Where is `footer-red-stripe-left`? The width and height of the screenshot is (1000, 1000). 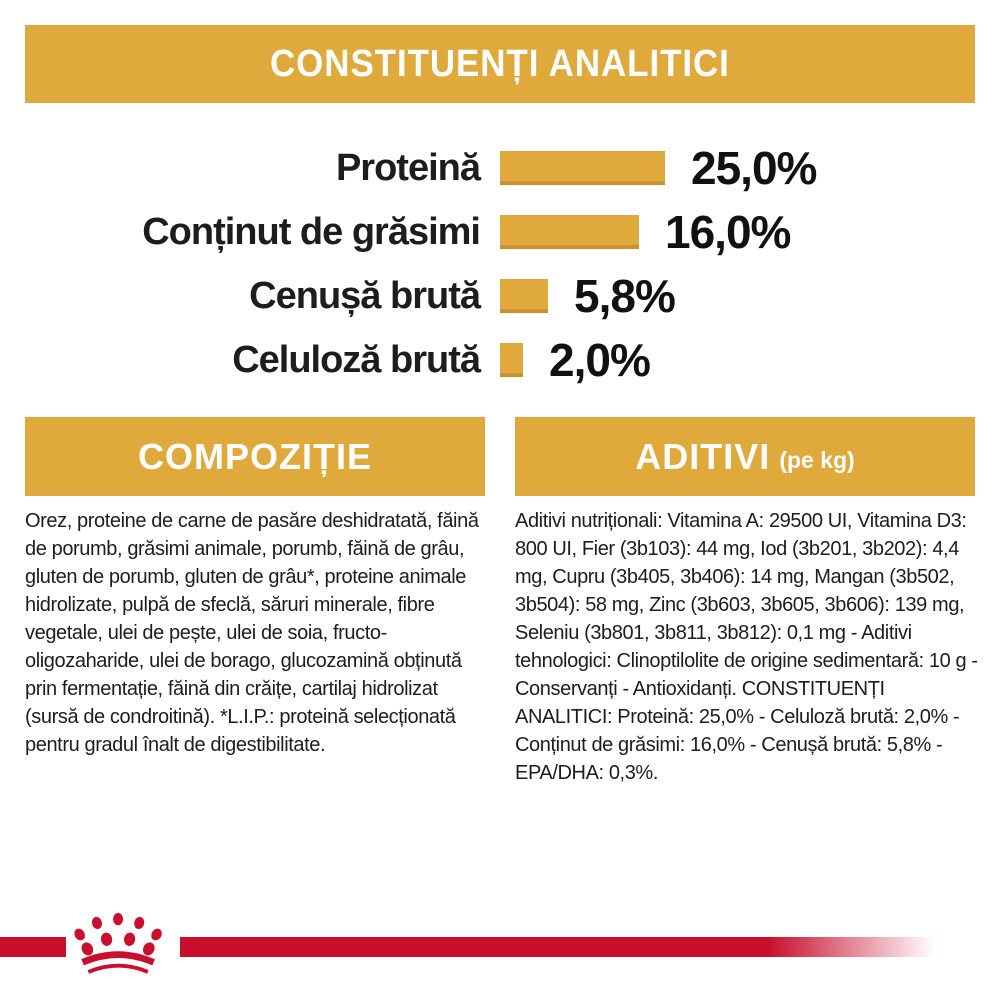 footer-red-stripe-left is located at coordinates (33, 947).